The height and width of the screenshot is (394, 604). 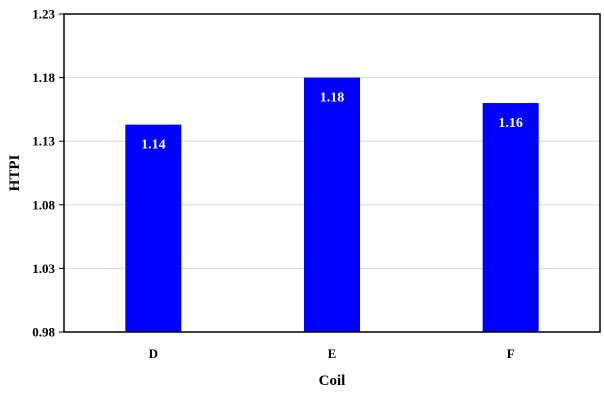 I want to click on bar-d, so click(x=153, y=228).